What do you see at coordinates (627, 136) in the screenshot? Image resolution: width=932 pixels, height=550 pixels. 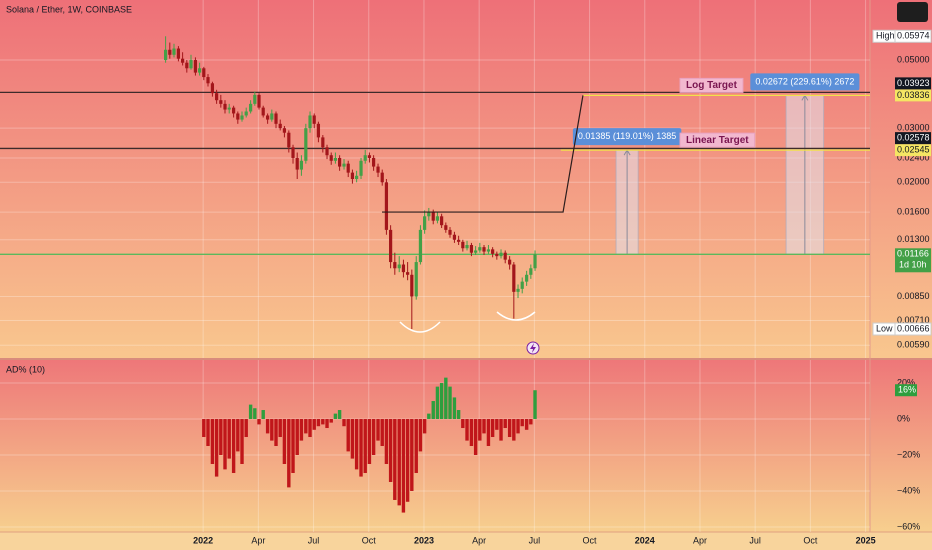 I see `measure-label: 0.01385 (119.01%) 1385` at bounding box center [627, 136].